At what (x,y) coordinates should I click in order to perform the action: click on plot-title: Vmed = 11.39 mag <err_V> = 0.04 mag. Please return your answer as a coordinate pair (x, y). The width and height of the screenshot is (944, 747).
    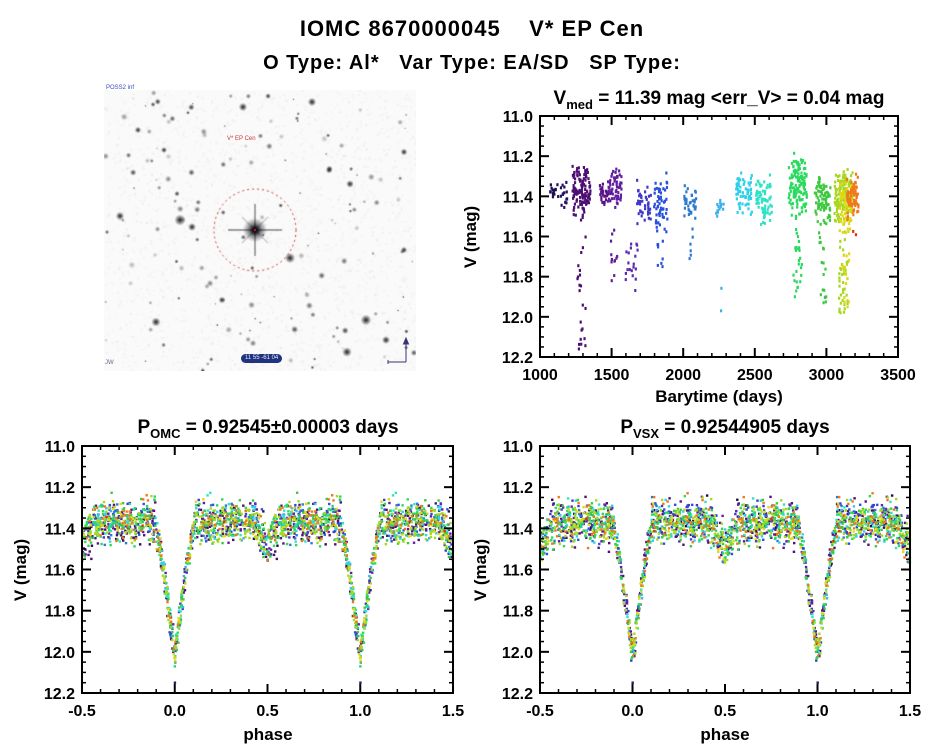
    Looking at the image, I should click on (719, 100).